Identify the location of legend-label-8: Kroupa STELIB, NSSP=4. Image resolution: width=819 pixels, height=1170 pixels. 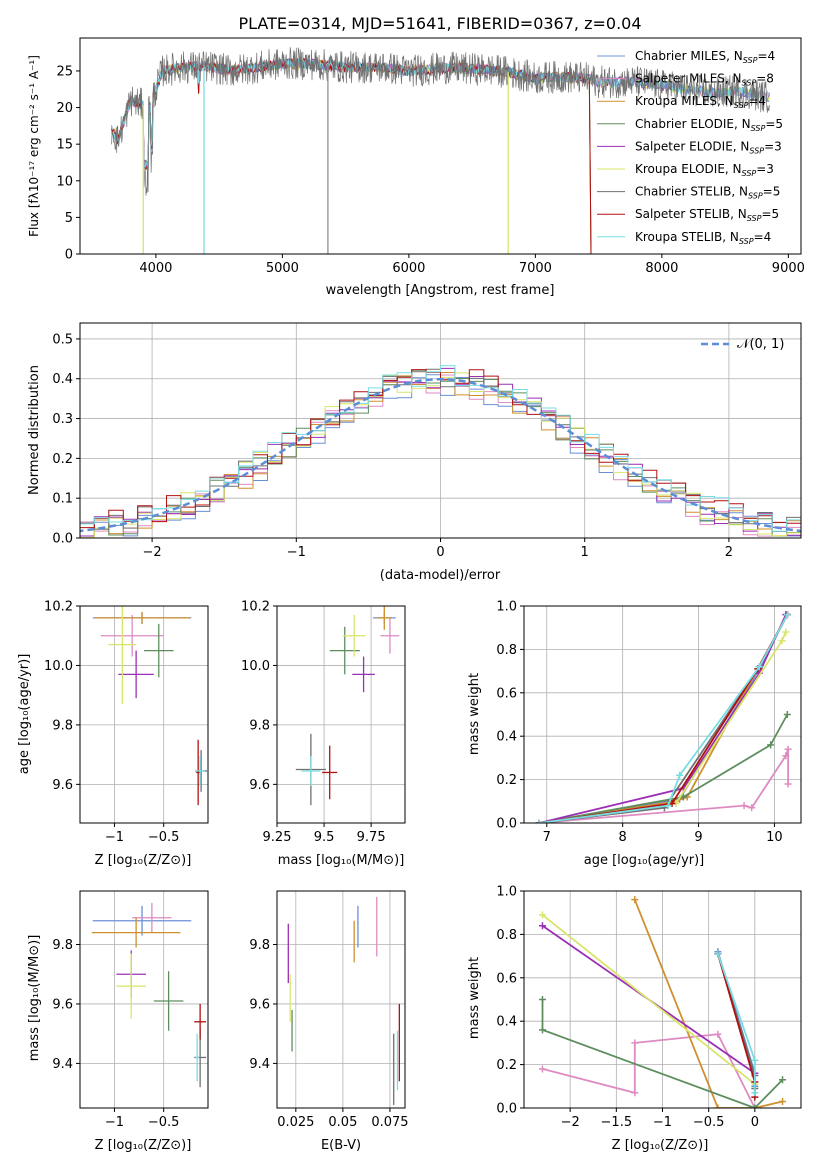
(703, 238).